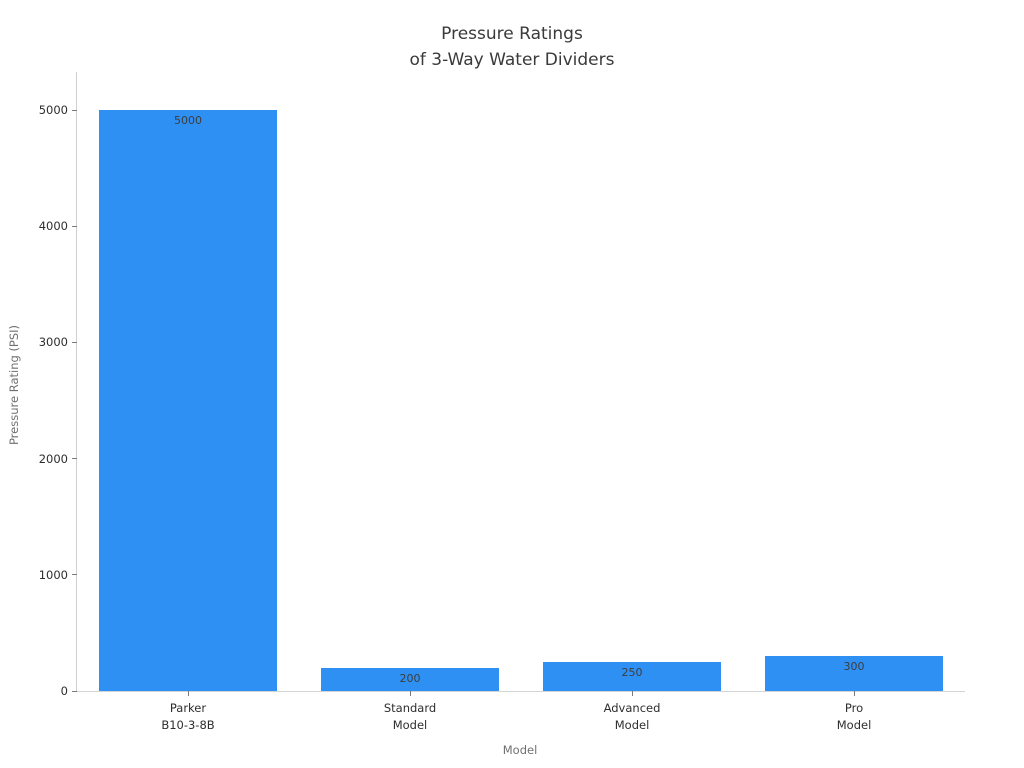 This screenshot has height=768, width=1024. Describe the element at coordinates (854, 667) in the screenshot. I see `bar-value-label: 300` at that location.